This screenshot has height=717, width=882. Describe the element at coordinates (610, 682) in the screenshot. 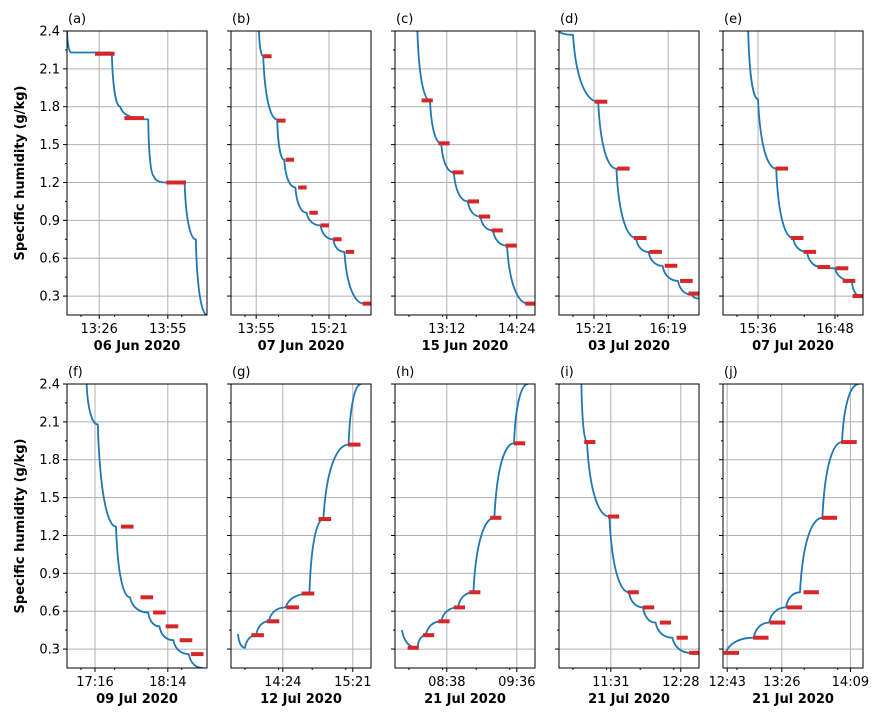

I see `x-tick-label: 11:31` at that location.